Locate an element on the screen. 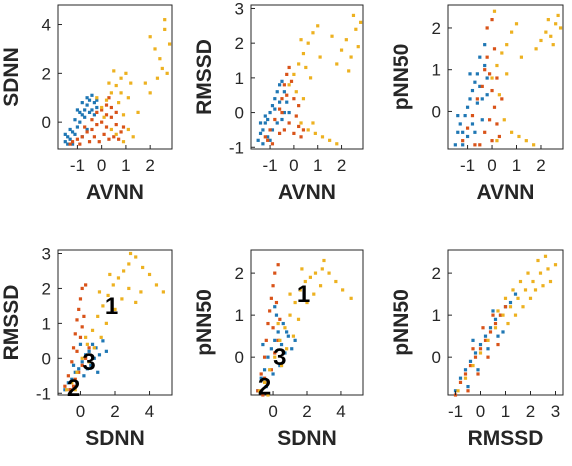  y-tick-label: 3 is located at coordinates (46, 253).